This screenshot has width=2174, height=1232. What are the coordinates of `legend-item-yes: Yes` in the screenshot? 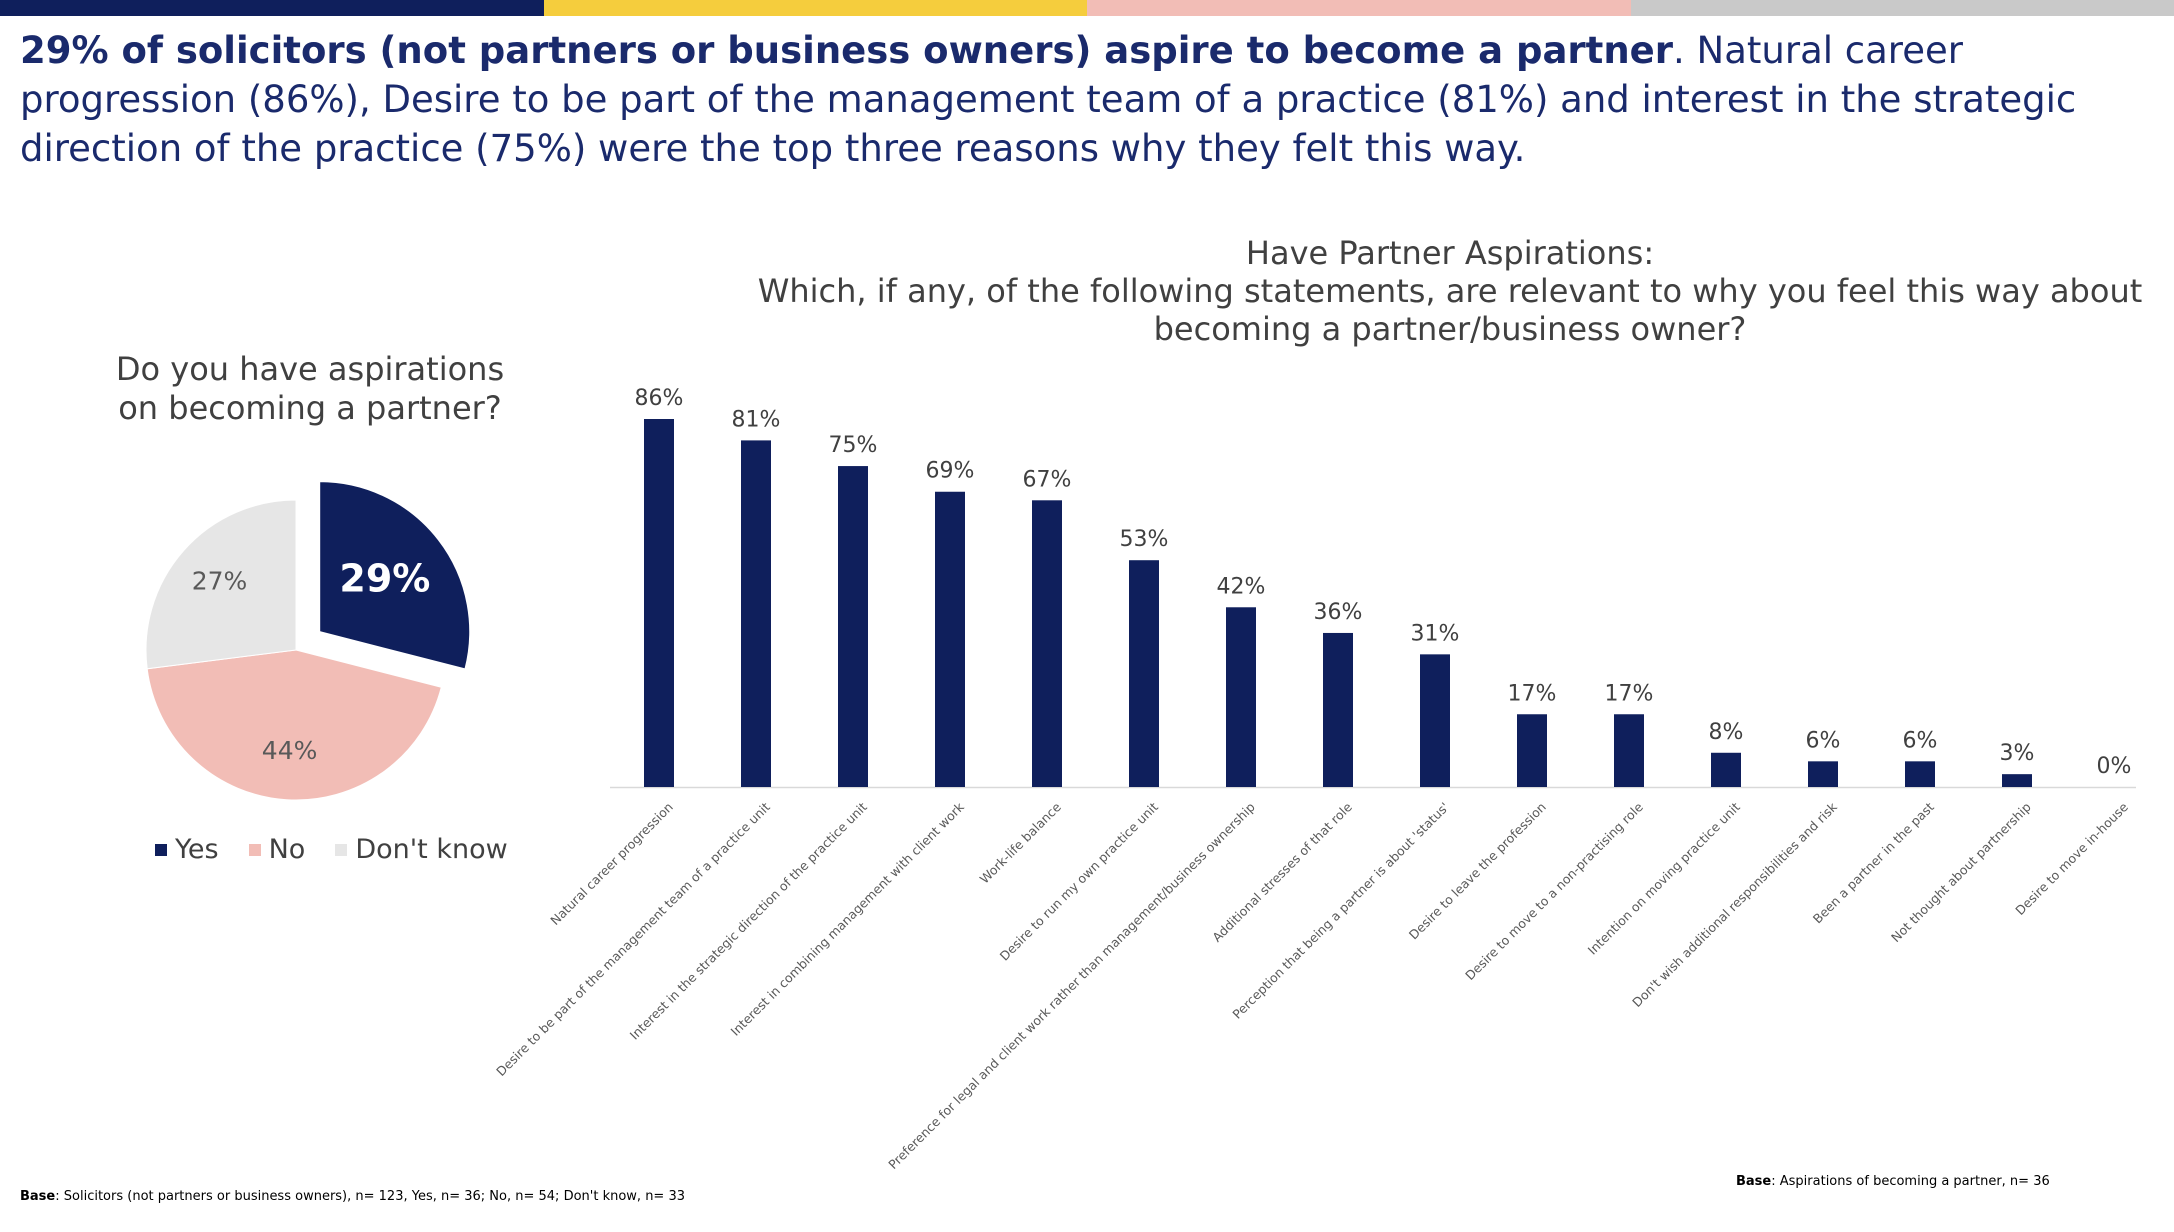 It's located at (187, 849).